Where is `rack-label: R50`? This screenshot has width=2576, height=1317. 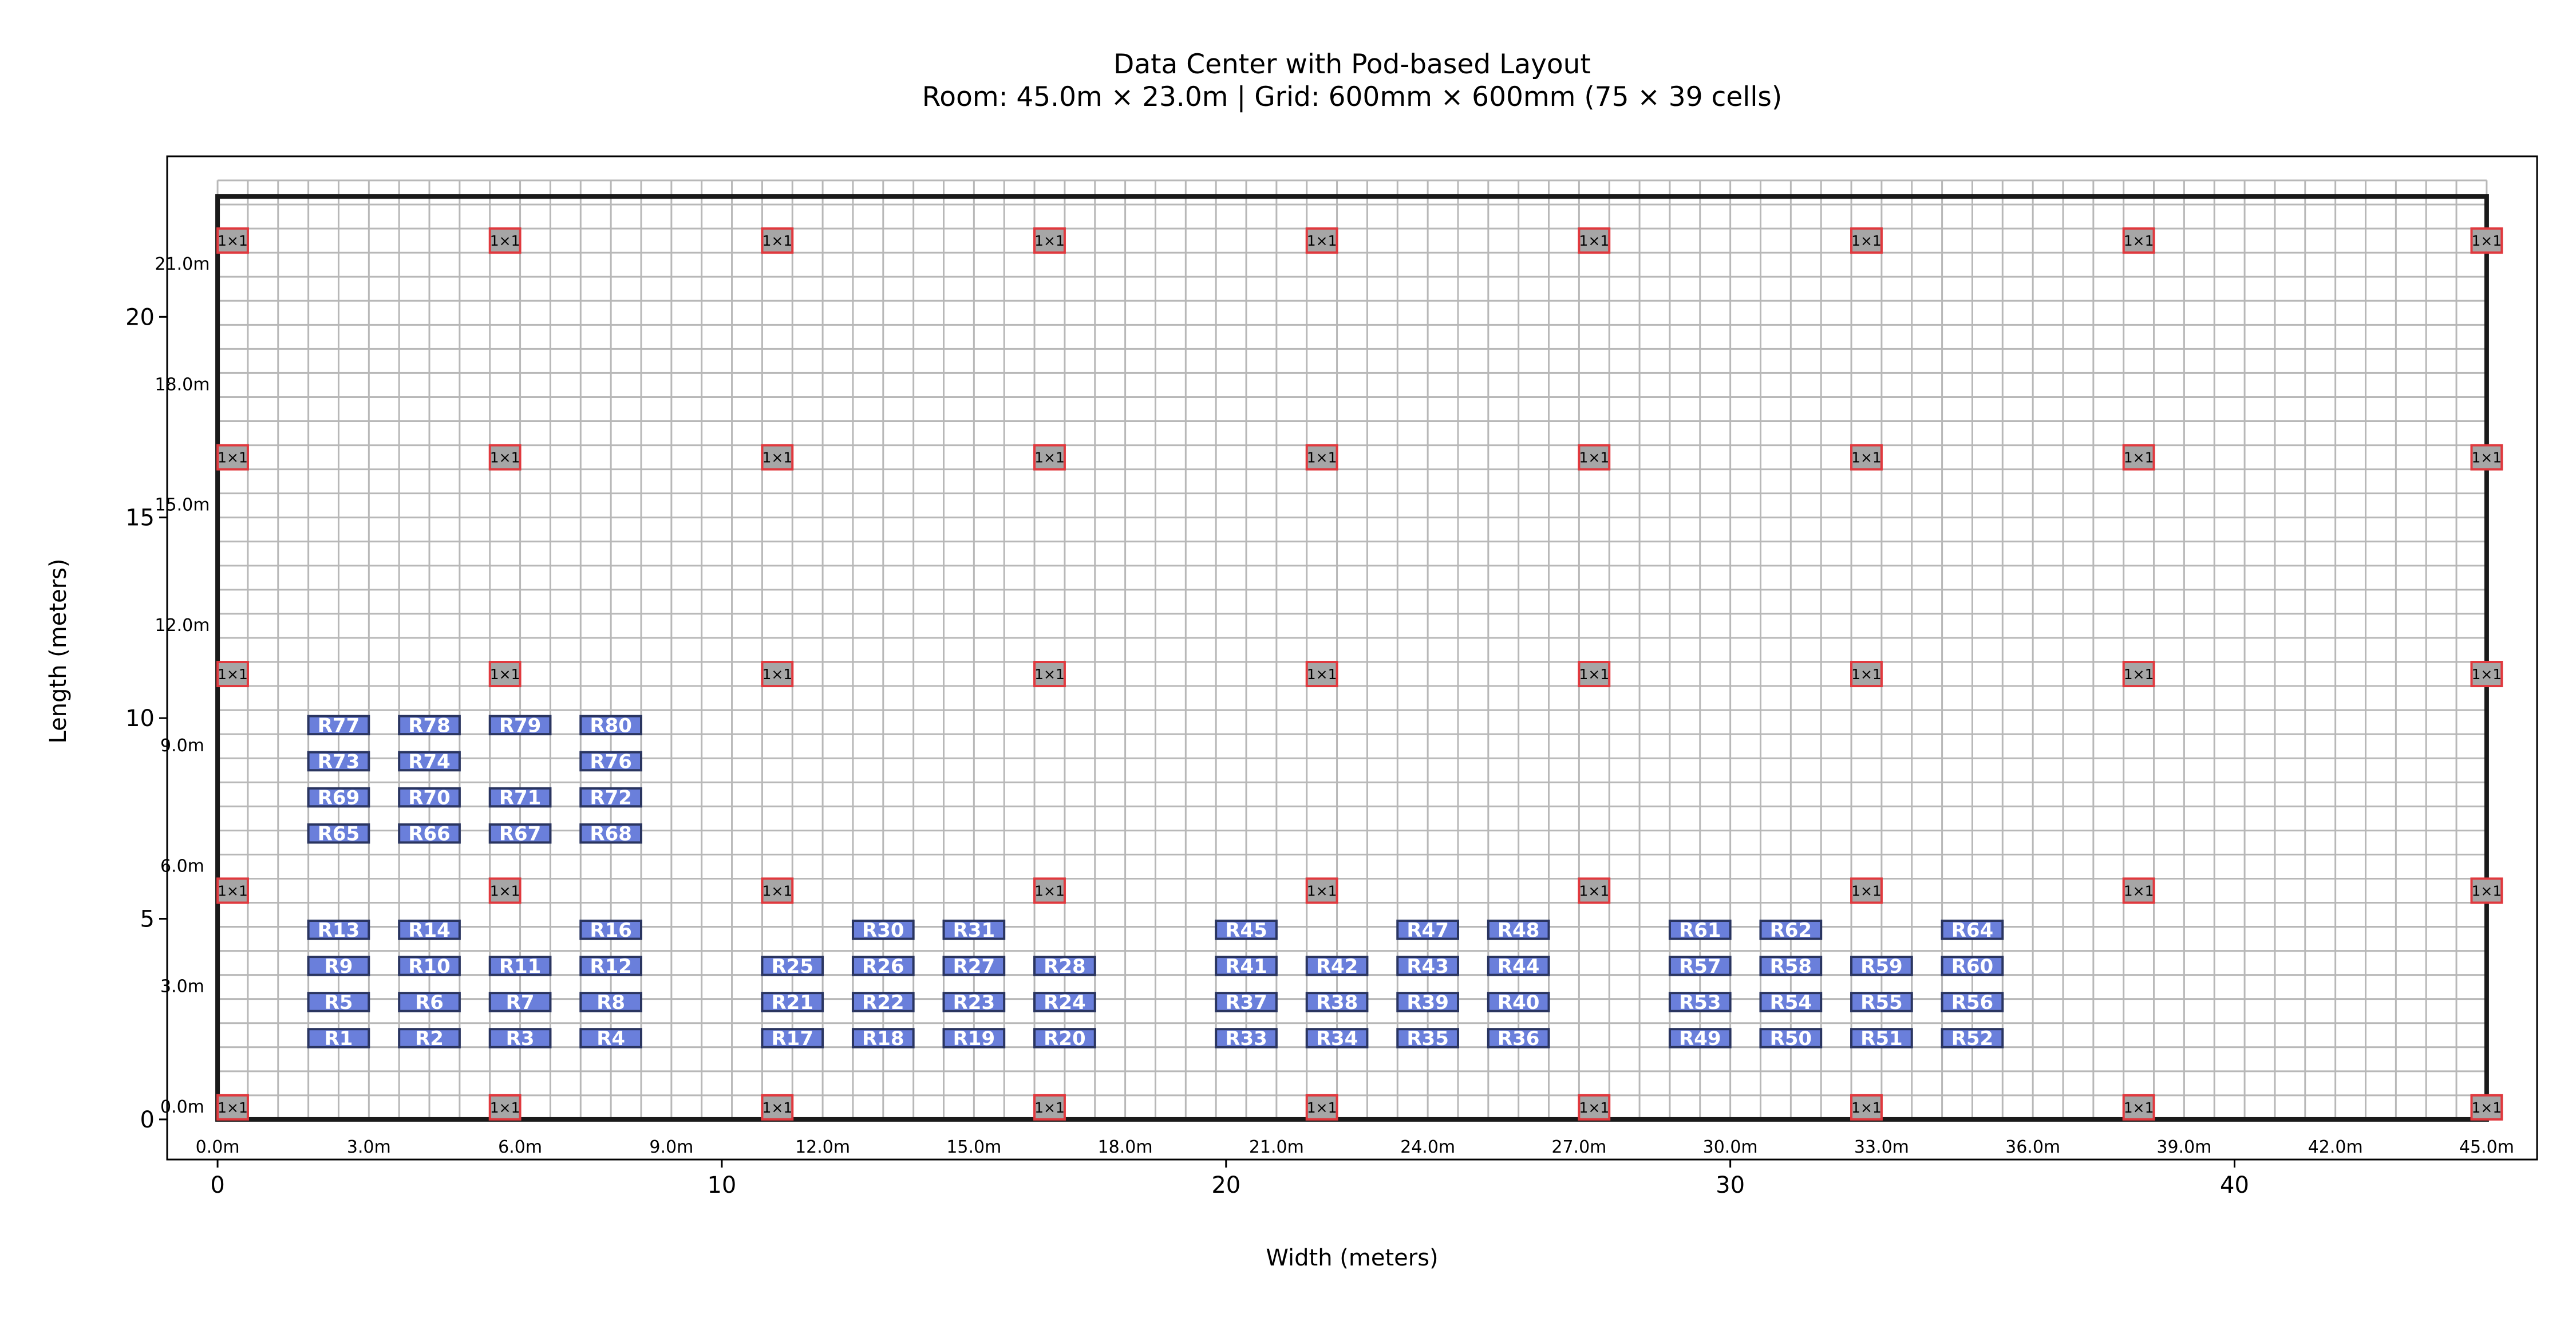 rack-label: R50 is located at coordinates (1791, 1038).